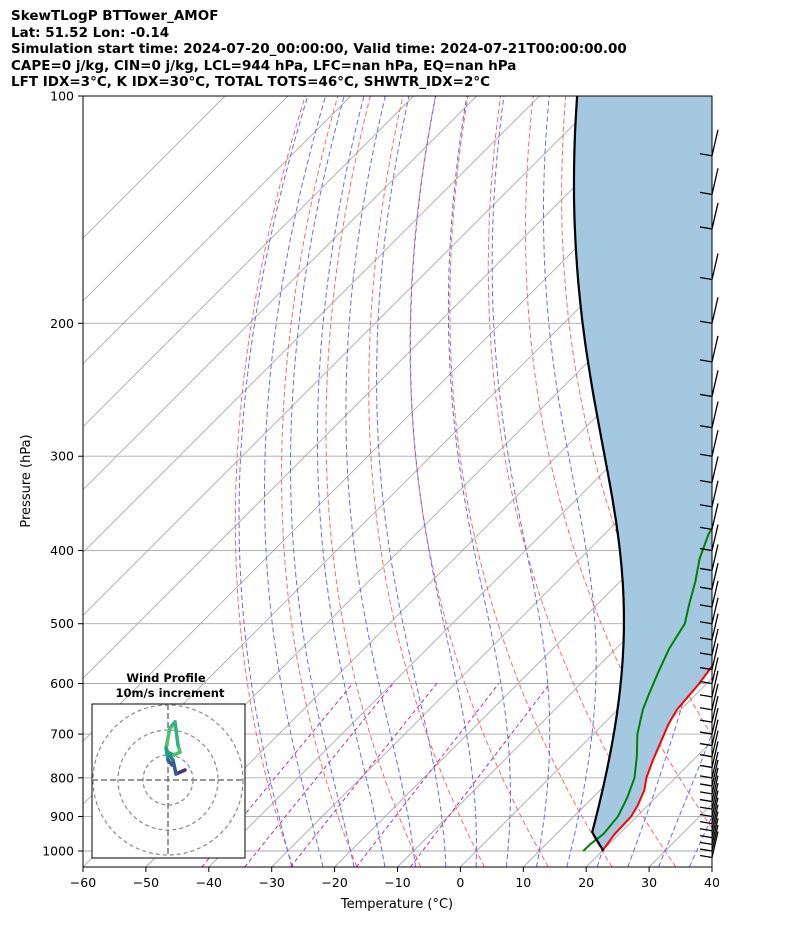  I want to click on title-location: Lat: 51.52 Lon: -0.14, so click(90, 32).